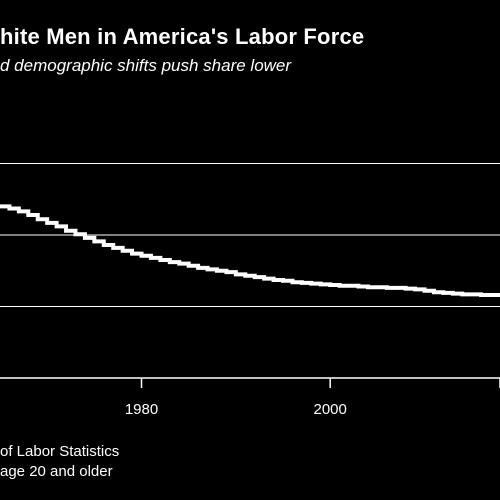  I want to click on x-axis: 198020002, so click(250, 397).